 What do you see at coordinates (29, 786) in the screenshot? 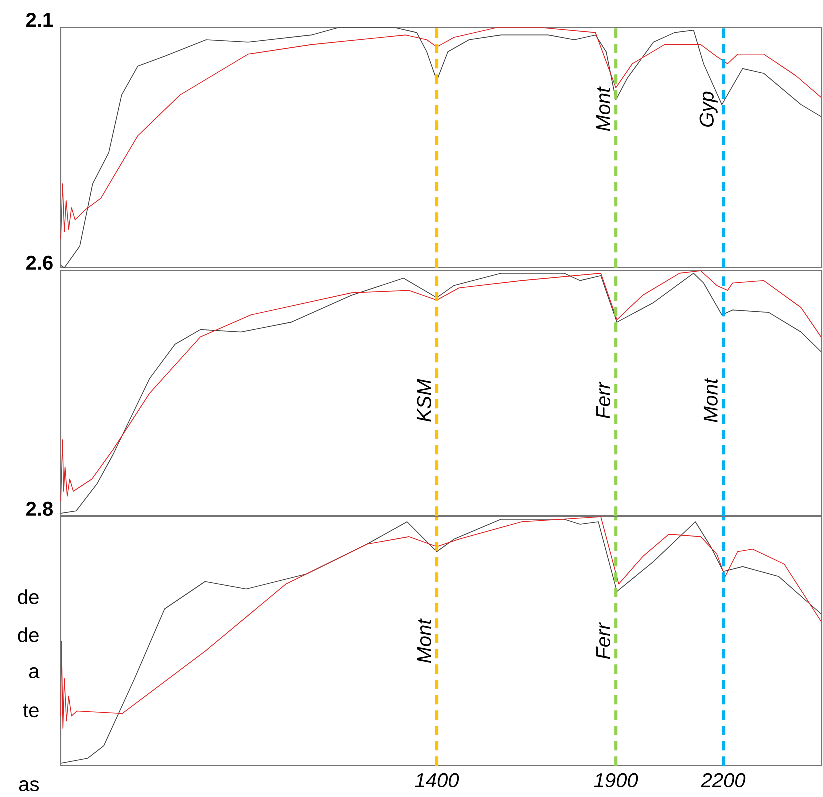
I see `text: as` at bounding box center [29, 786].